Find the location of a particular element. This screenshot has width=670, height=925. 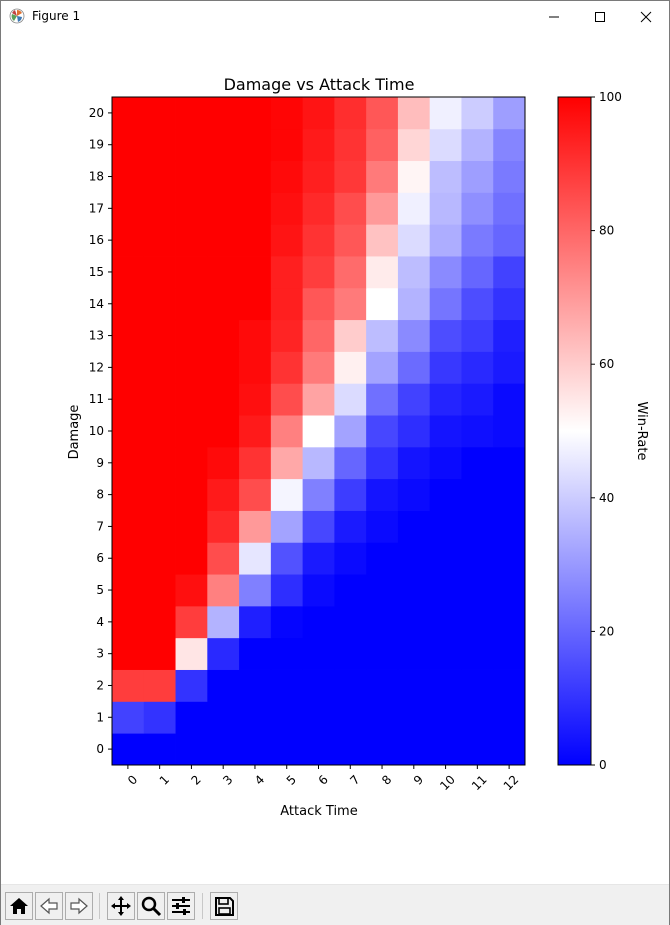

colorbar-tick-label: 0 is located at coordinates (603, 765).